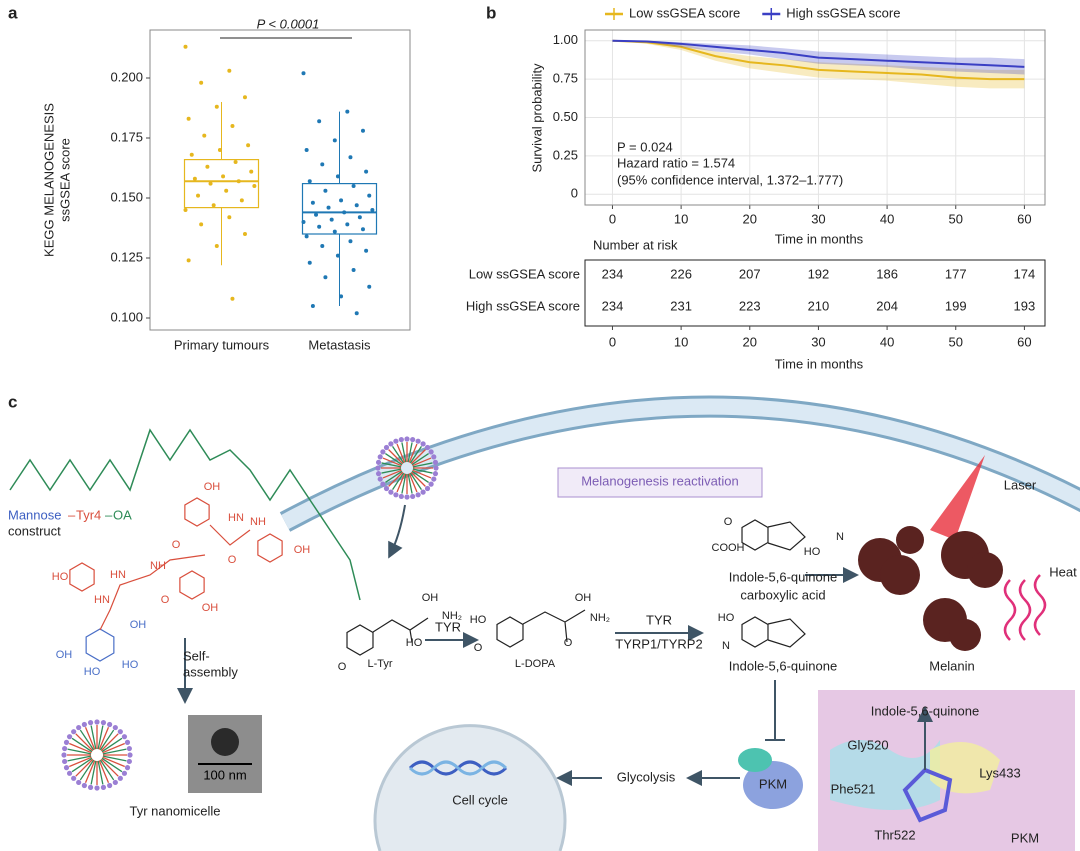  I want to click on x-tick-label: 60, so click(1024, 341).